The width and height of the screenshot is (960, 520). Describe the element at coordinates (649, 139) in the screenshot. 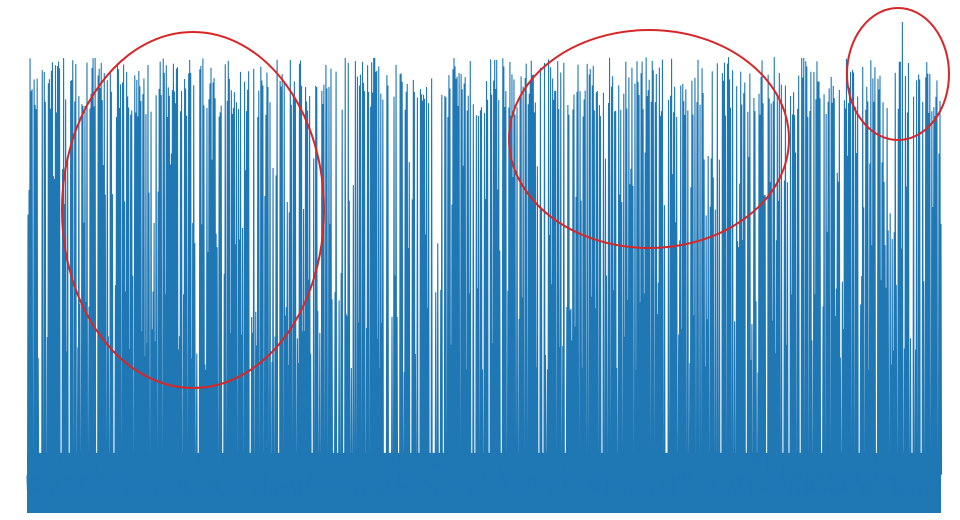

I see `annotation-ellipse-middle` at that location.